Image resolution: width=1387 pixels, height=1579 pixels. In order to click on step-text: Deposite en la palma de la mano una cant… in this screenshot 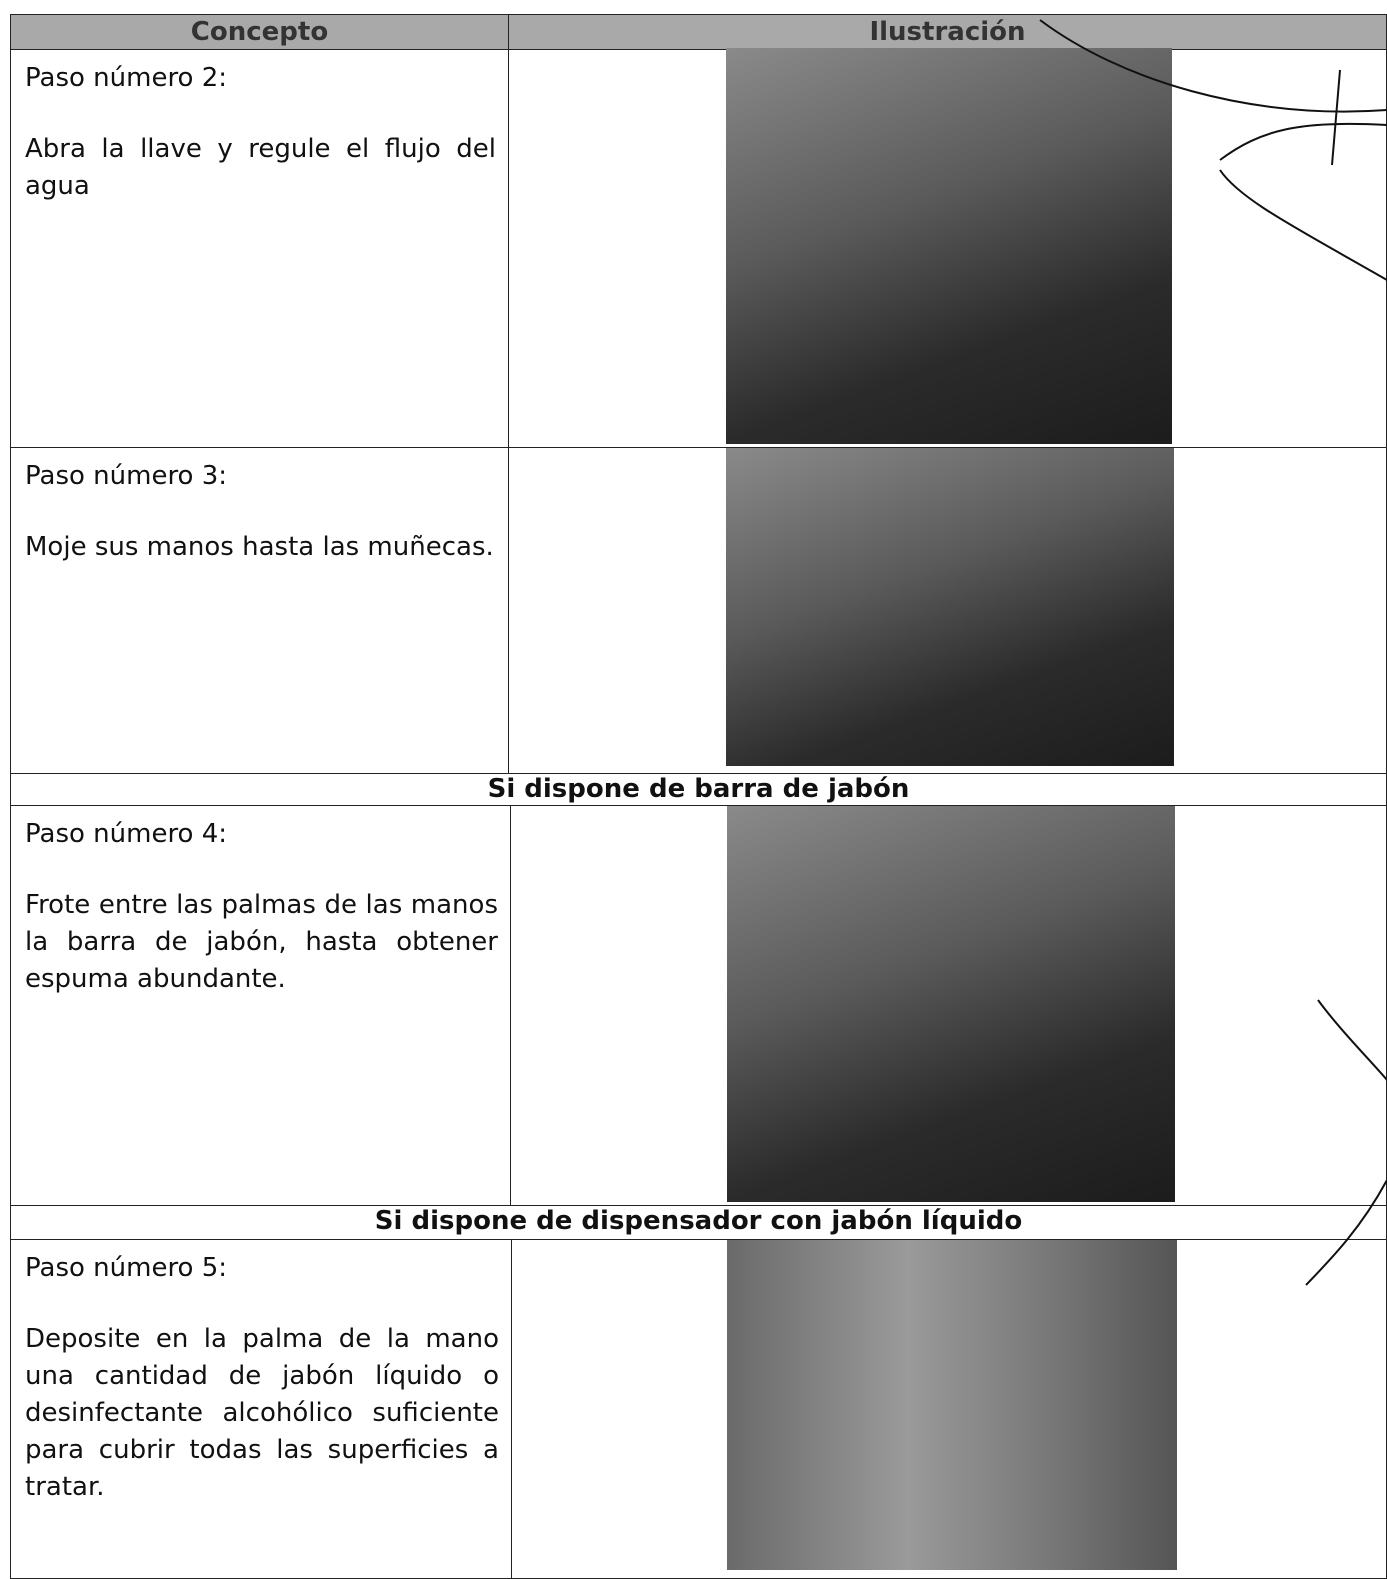, I will do `click(262, 1413)`.